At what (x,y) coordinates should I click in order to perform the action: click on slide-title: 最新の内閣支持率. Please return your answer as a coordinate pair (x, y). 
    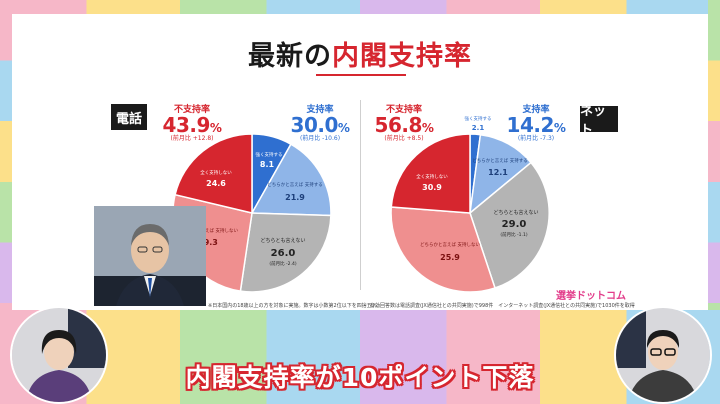
    Looking at the image, I should click on (360, 53).